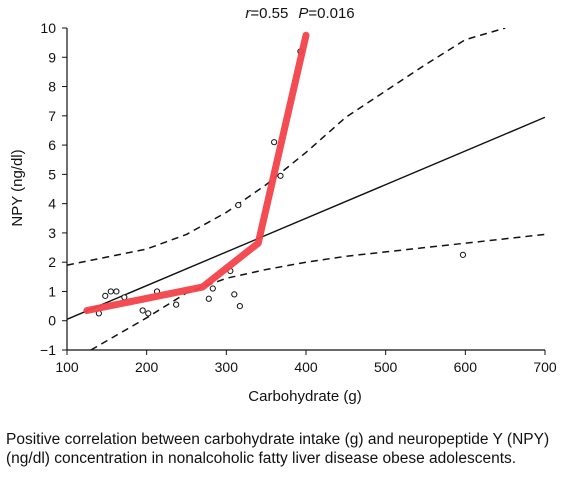 Image resolution: width=568 pixels, height=495 pixels. What do you see at coordinates (227, 367) in the screenshot?
I see `x-tick-label: 300` at bounding box center [227, 367].